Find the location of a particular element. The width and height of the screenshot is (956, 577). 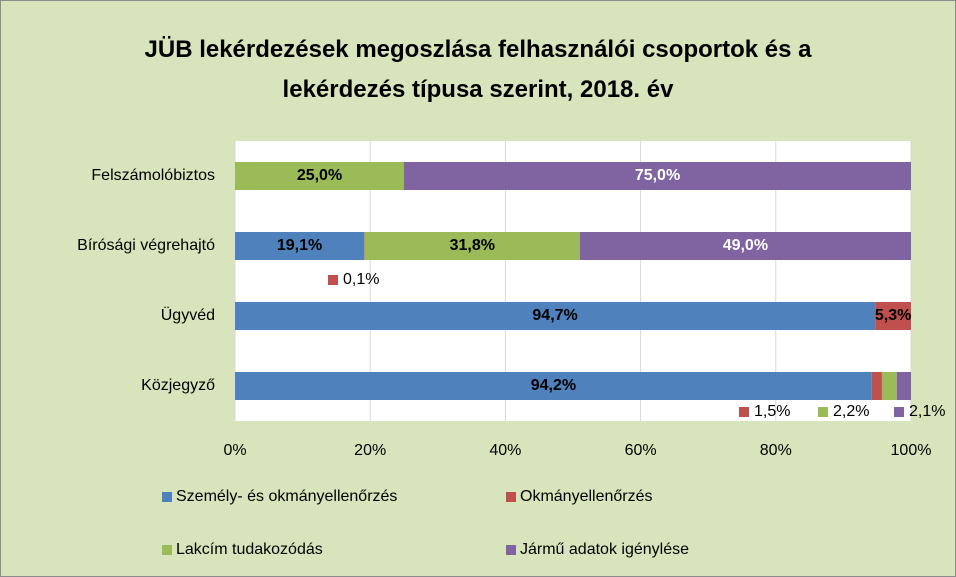

data-label: 2,2% is located at coordinates (851, 411).